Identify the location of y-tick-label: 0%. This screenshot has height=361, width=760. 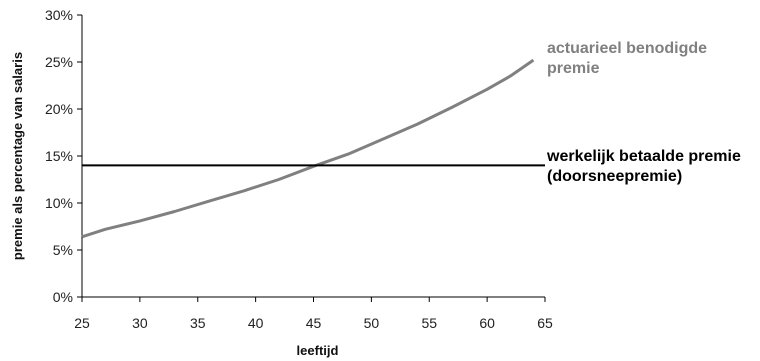
(63, 297).